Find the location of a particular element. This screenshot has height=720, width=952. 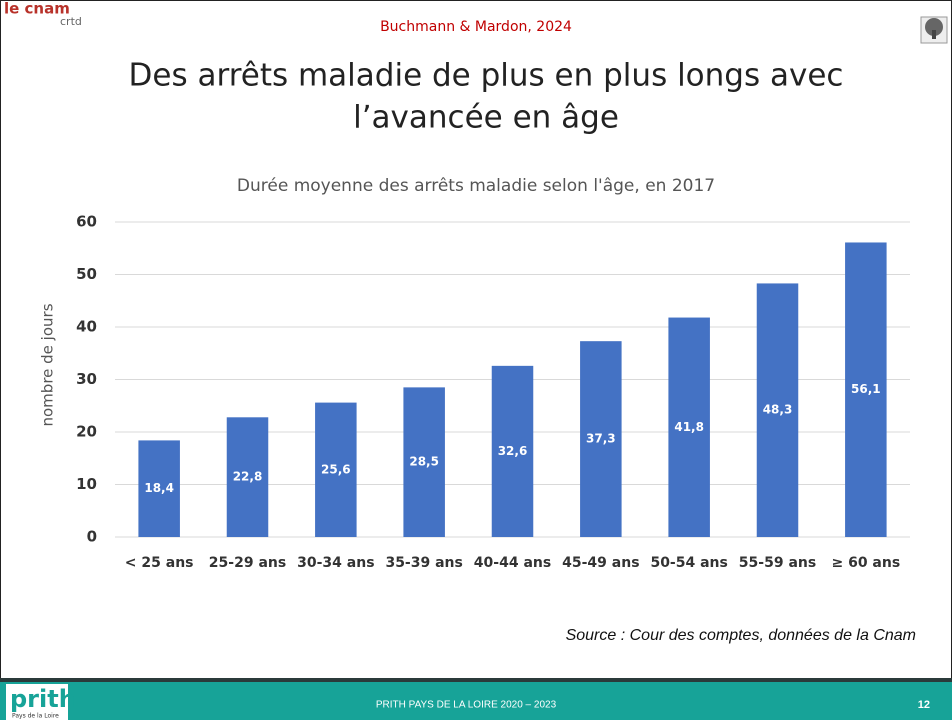

value-label: 28,5 is located at coordinates (424, 462).